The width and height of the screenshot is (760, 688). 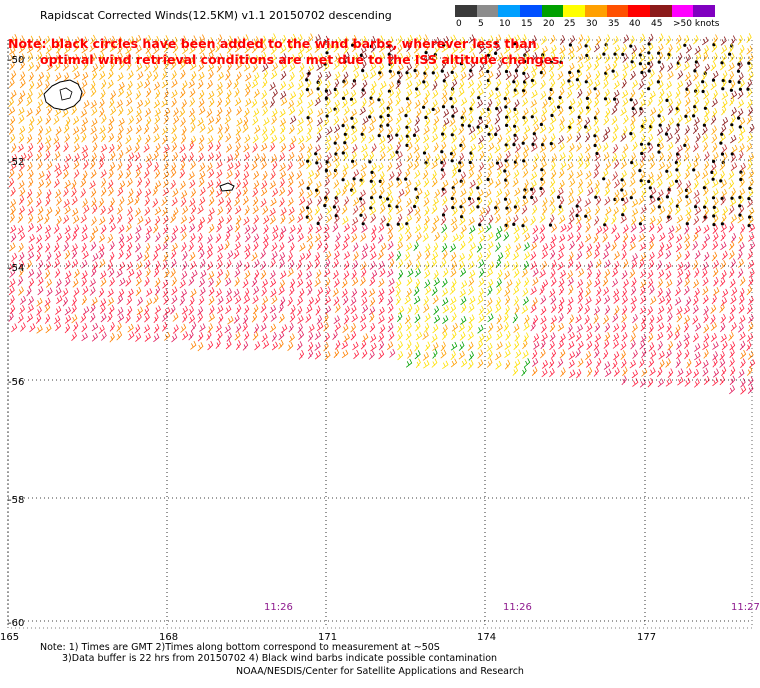 I want to click on legend-label-3: 15, so click(x=527, y=24).